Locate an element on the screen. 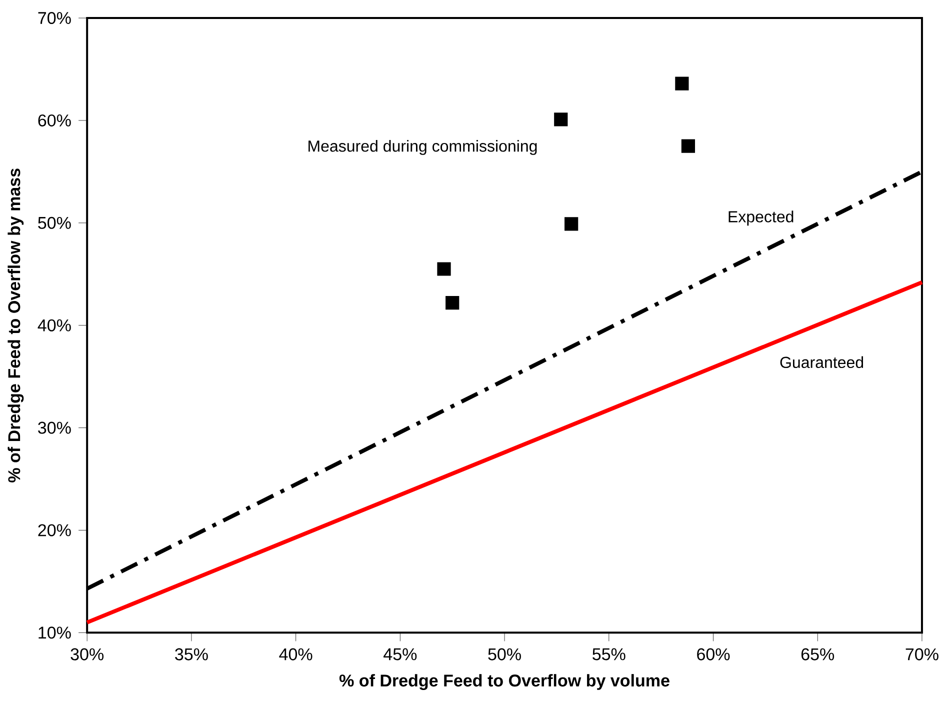  y-tick-label: 40% is located at coordinates (54, 325).